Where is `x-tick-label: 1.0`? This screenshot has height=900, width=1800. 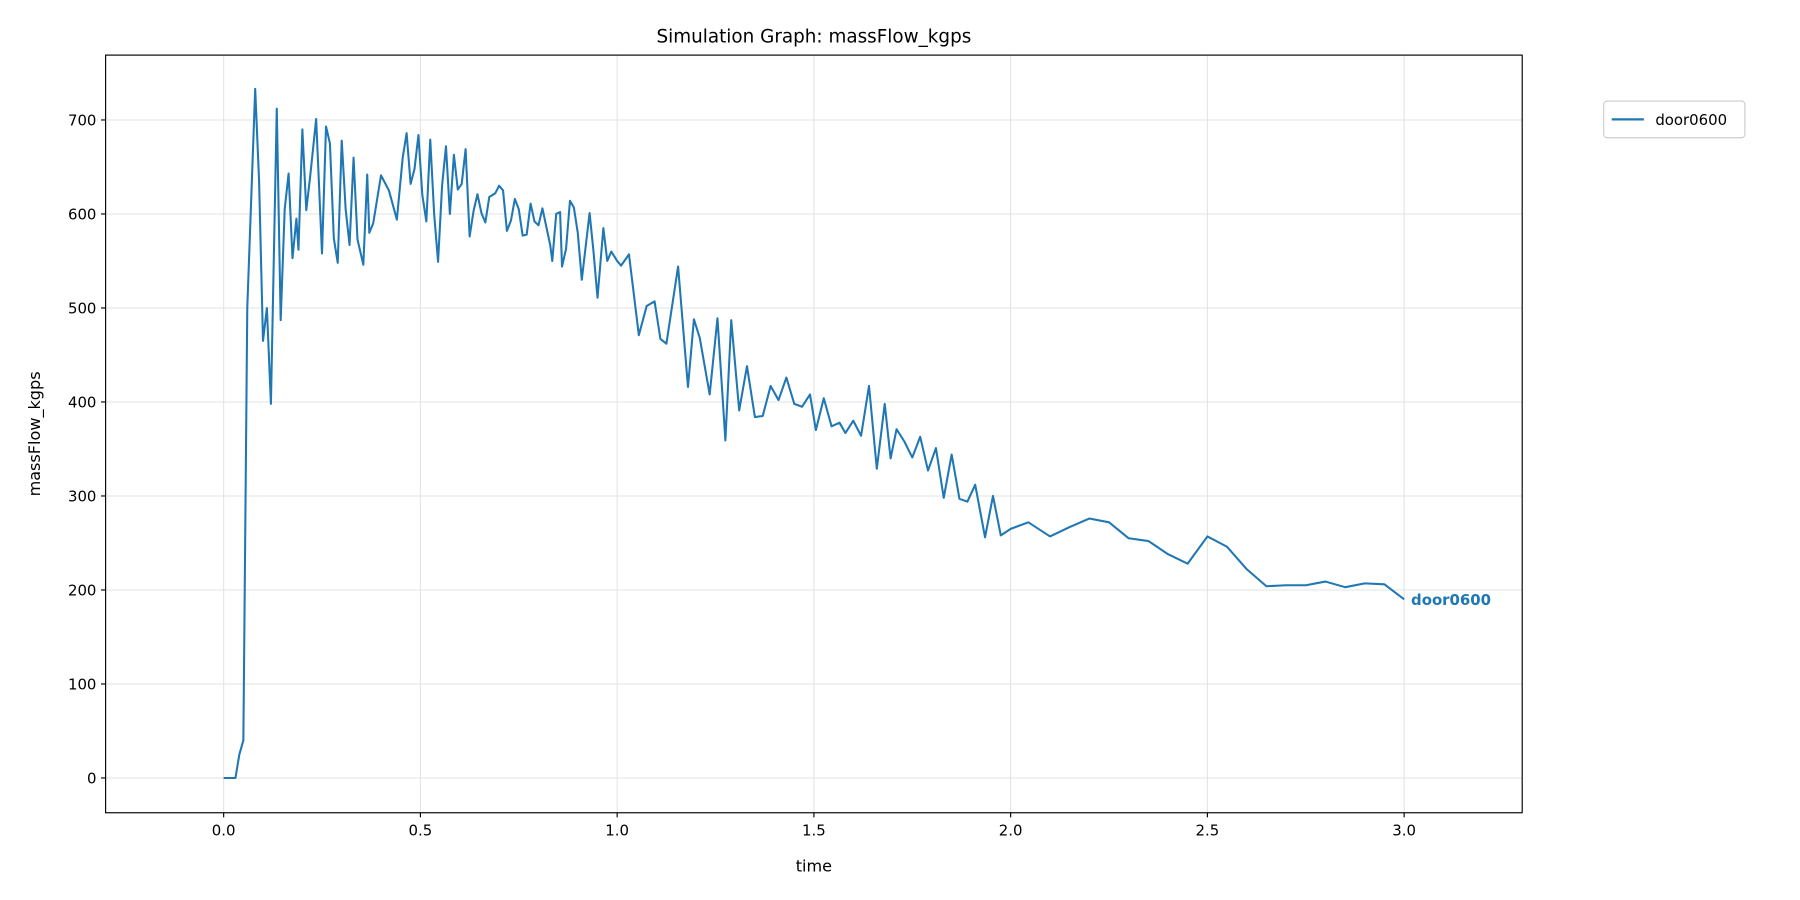
x-tick-label: 1.0 is located at coordinates (617, 831).